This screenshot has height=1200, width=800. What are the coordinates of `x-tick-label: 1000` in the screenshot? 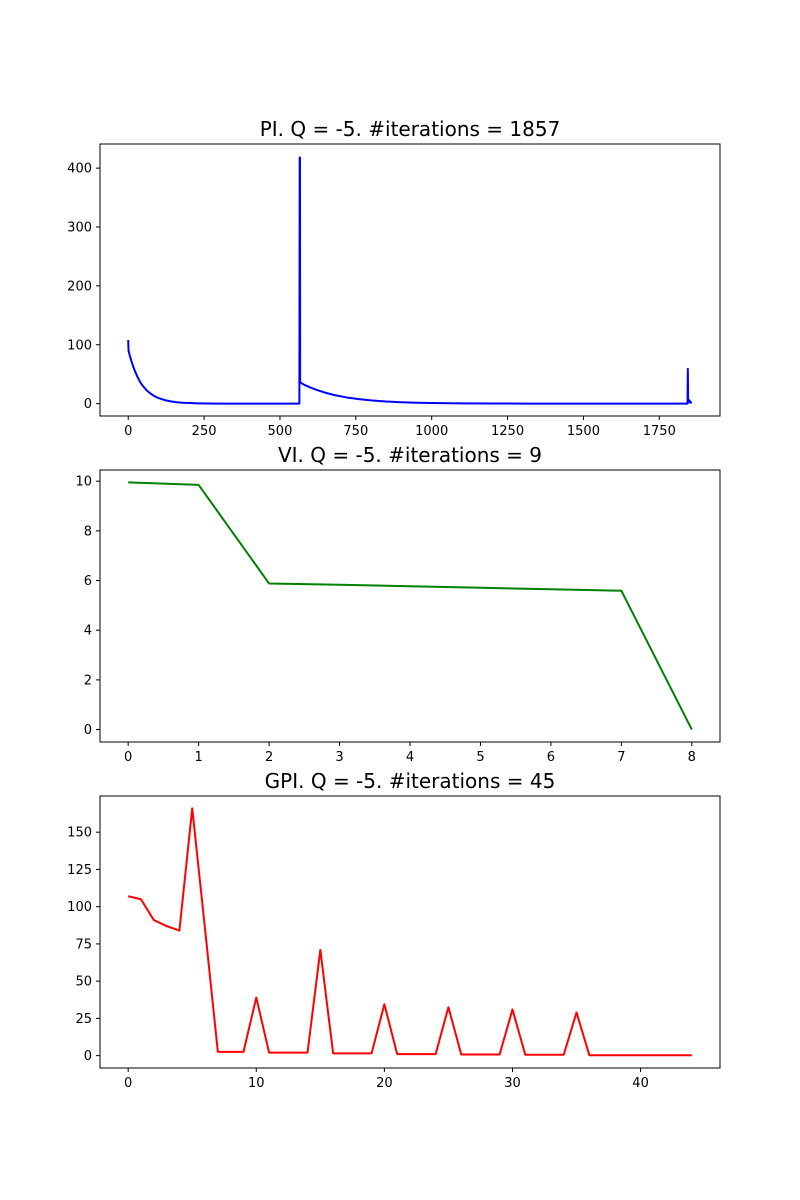 It's located at (431, 431).